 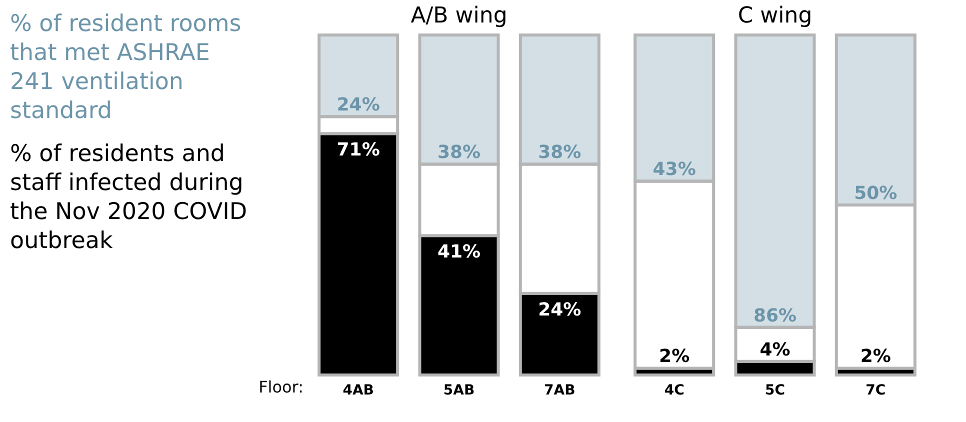 What do you see at coordinates (459, 390) in the screenshot?
I see `x-tick-label: 5AB` at bounding box center [459, 390].